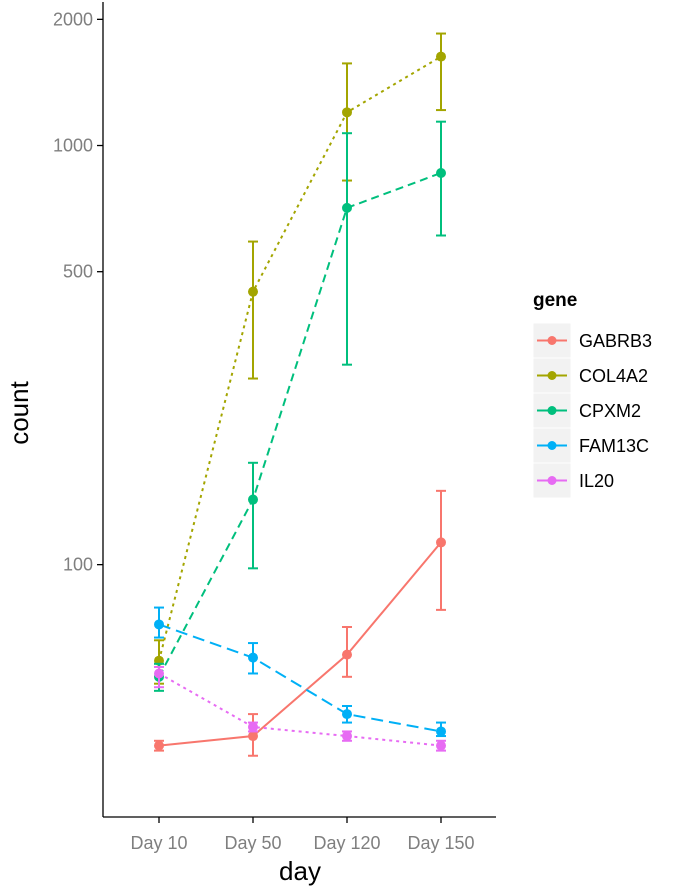 The image size is (675, 892). What do you see at coordinates (346, 843) in the screenshot?
I see `x-tick-label: Day 120` at bounding box center [346, 843].